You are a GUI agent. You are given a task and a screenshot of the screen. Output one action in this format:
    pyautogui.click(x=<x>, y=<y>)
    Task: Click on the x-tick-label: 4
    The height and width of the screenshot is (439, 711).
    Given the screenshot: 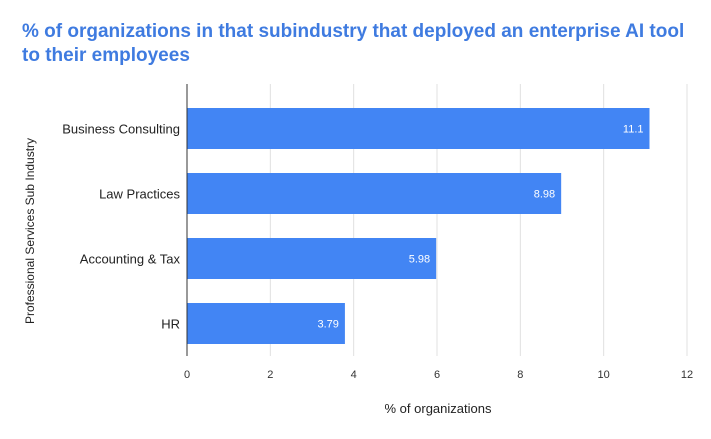 What is the action you would take?
    pyautogui.click(x=354, y=375)
    